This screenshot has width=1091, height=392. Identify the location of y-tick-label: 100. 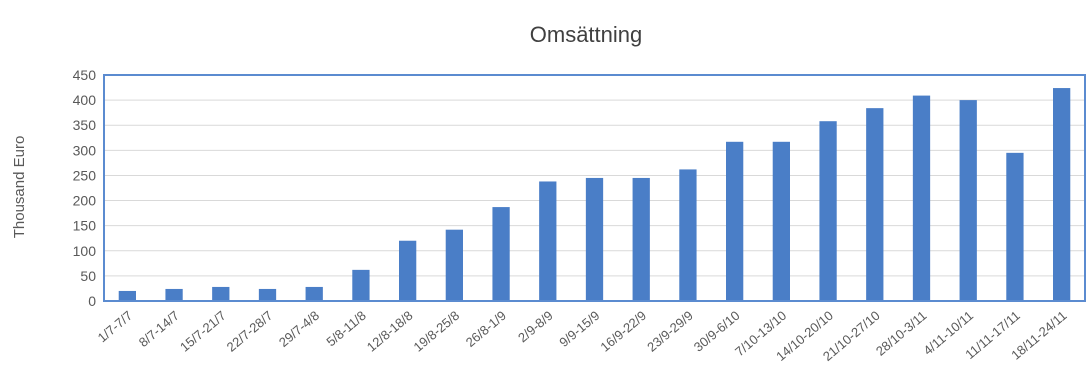
(85, 251).